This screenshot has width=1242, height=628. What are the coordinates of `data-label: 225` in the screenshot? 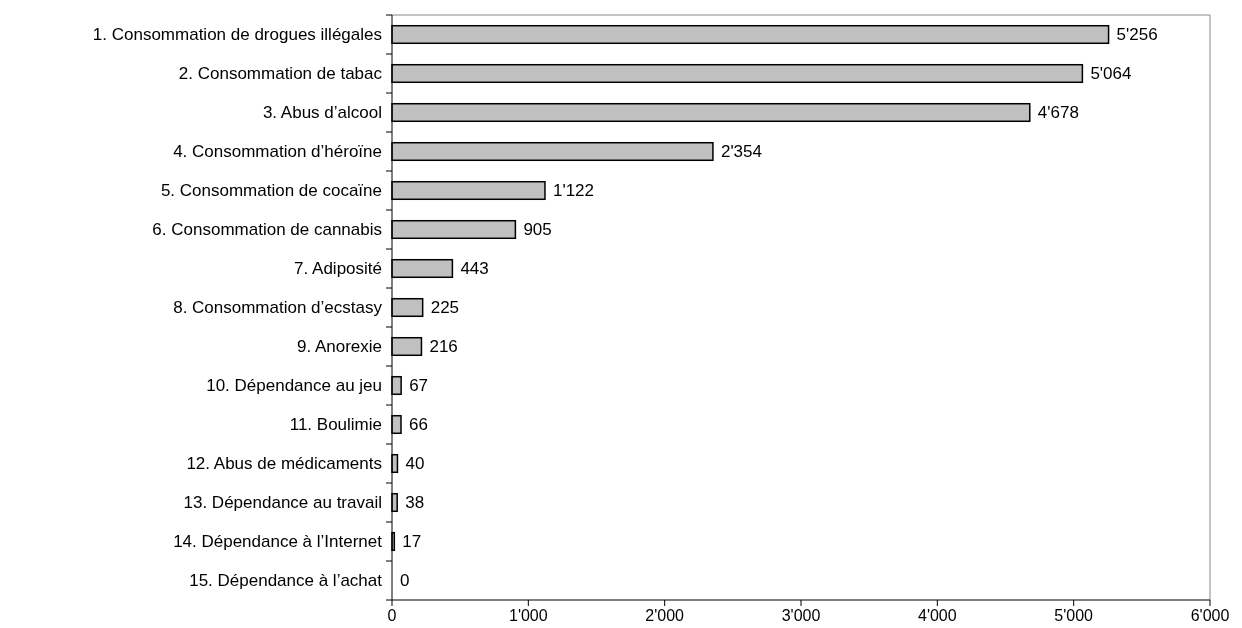 It's located at (445, 308).